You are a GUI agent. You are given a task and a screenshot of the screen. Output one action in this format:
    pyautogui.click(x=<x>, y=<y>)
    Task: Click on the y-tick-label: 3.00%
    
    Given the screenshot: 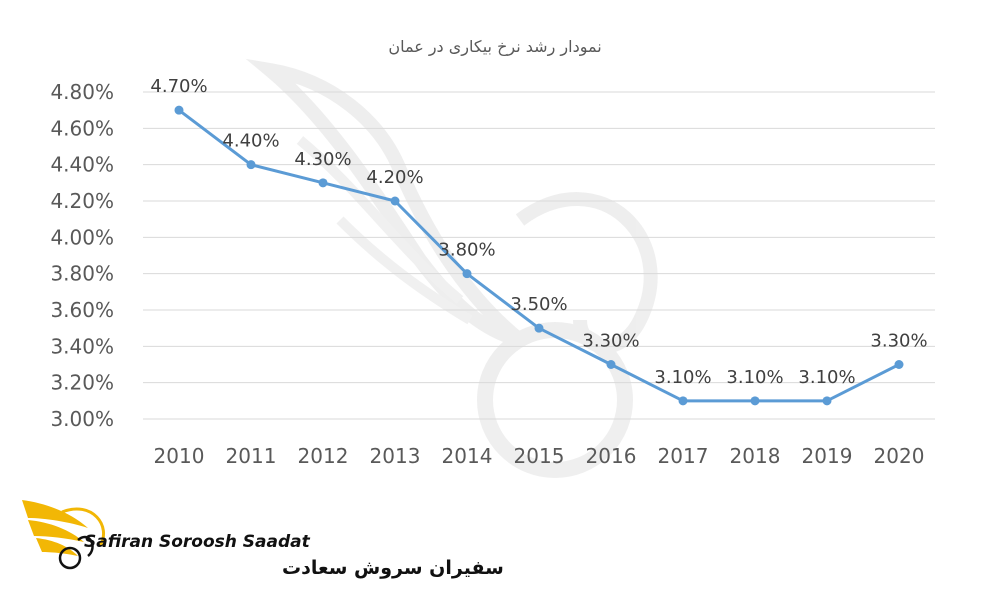 What is the action you would take?
    pyautogui.click(x=82, y=419)
    